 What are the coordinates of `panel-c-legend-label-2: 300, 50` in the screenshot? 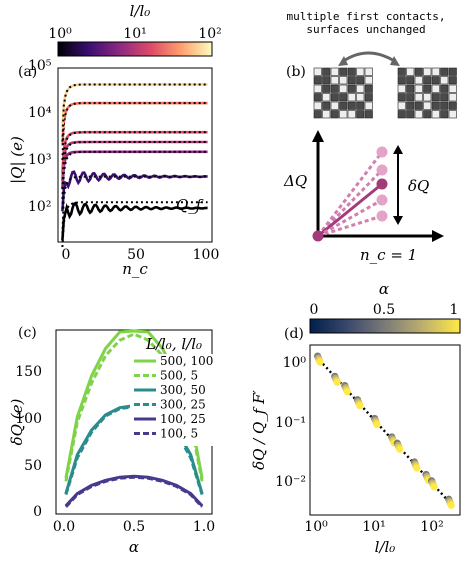 It's located at (183, 390).